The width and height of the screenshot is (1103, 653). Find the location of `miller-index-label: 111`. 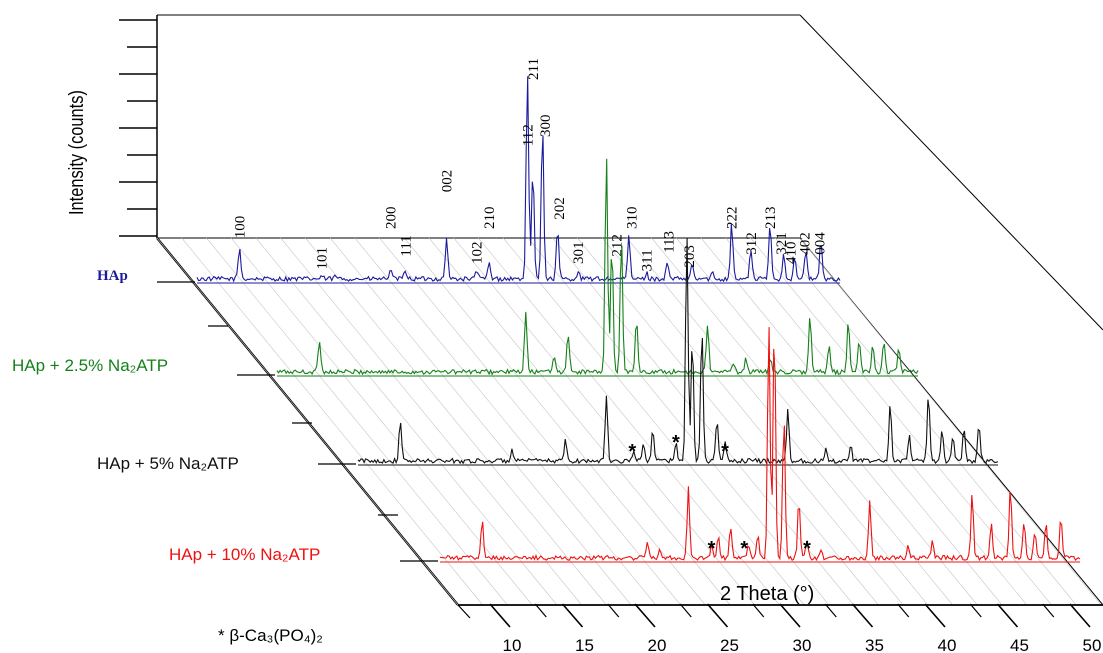

miller-index-label: 111 is located at coordinates (406, 245).